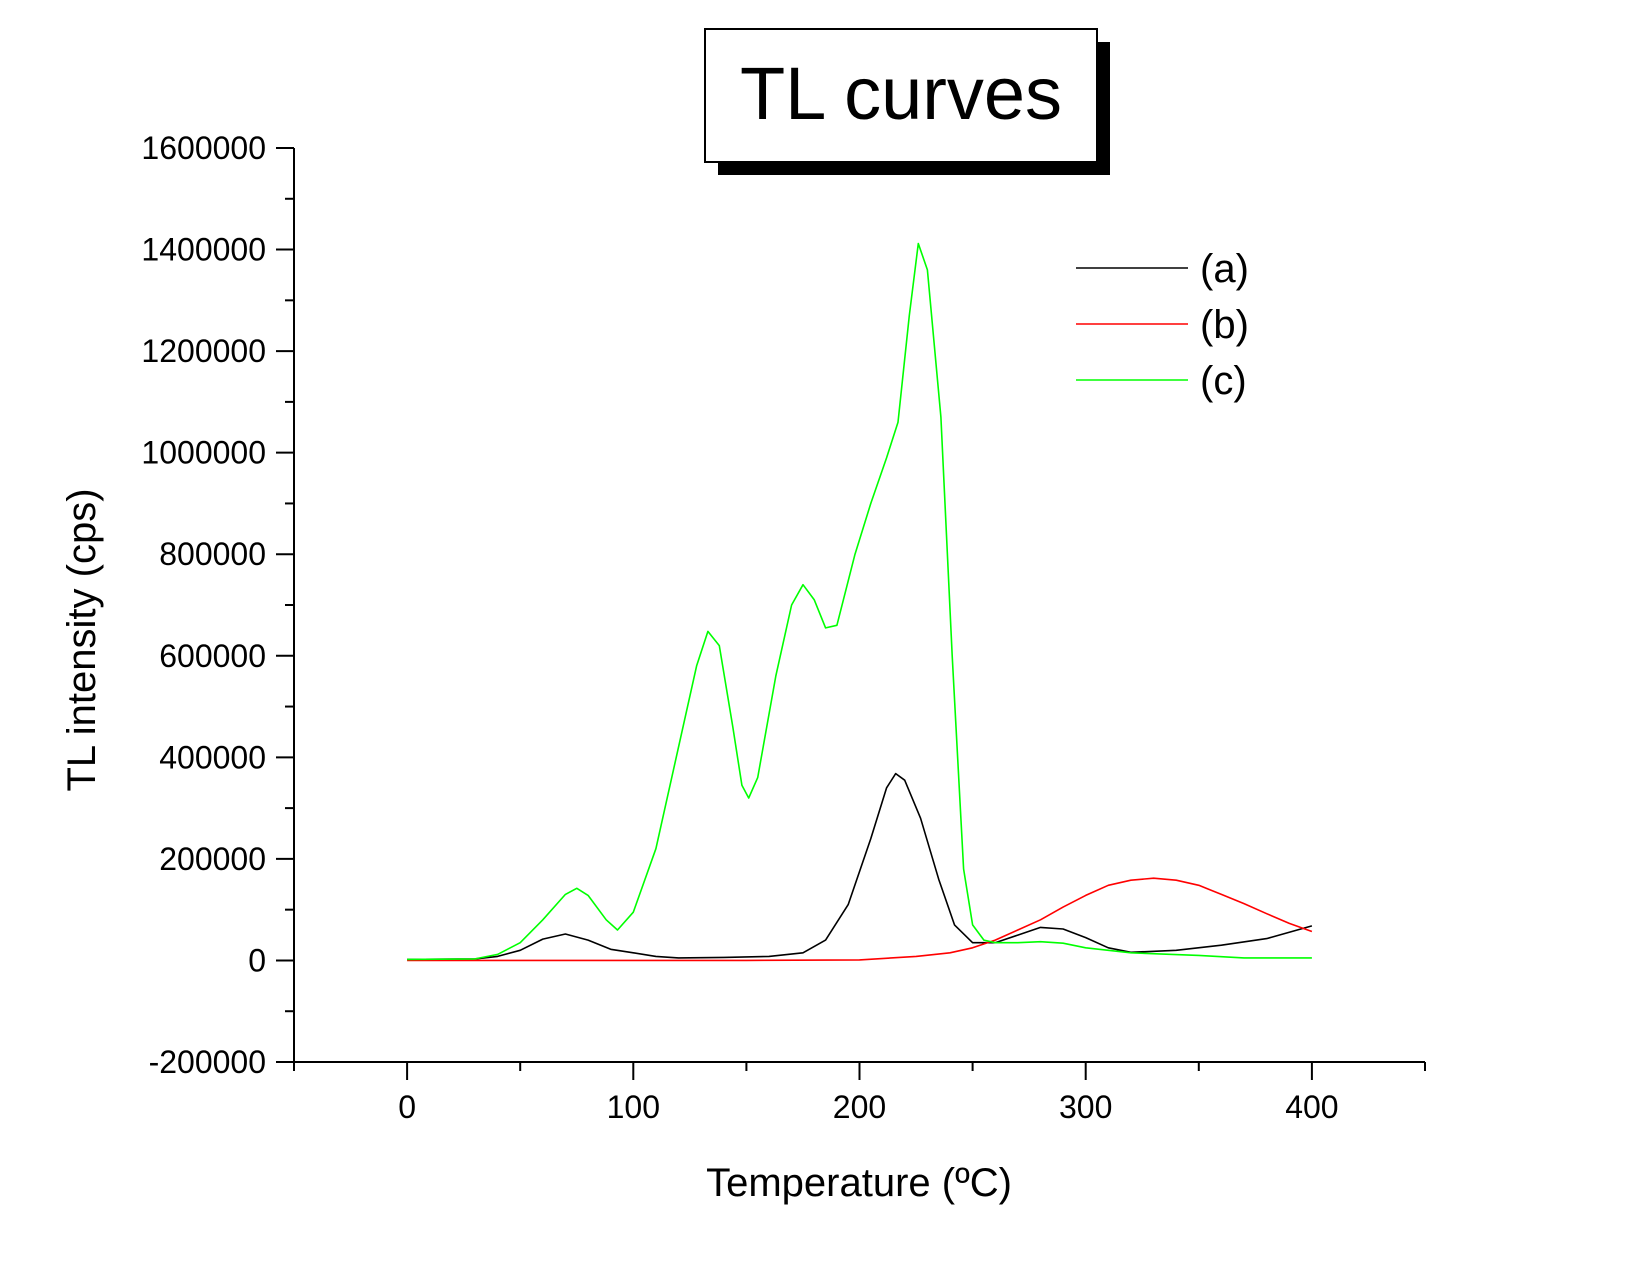 This screenshot has width=1650, height=1275. I want to click on legend: (a) (b) (c), so click(1162, 325).